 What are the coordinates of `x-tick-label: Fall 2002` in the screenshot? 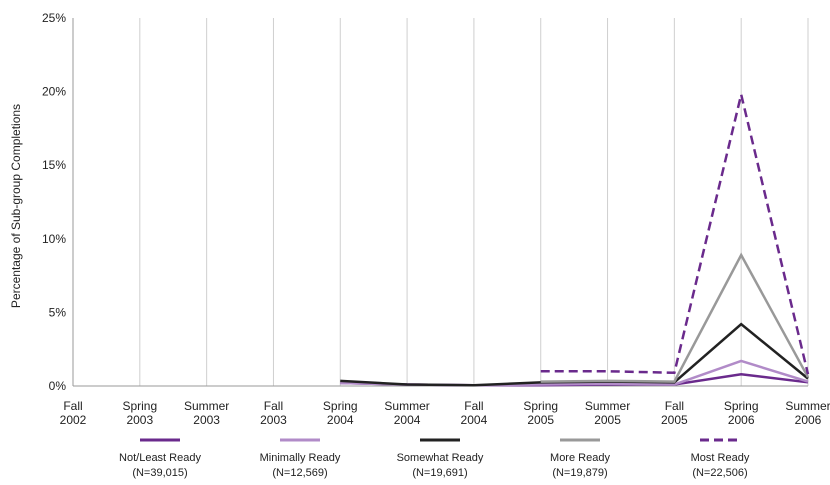 It's located at (73, 413).